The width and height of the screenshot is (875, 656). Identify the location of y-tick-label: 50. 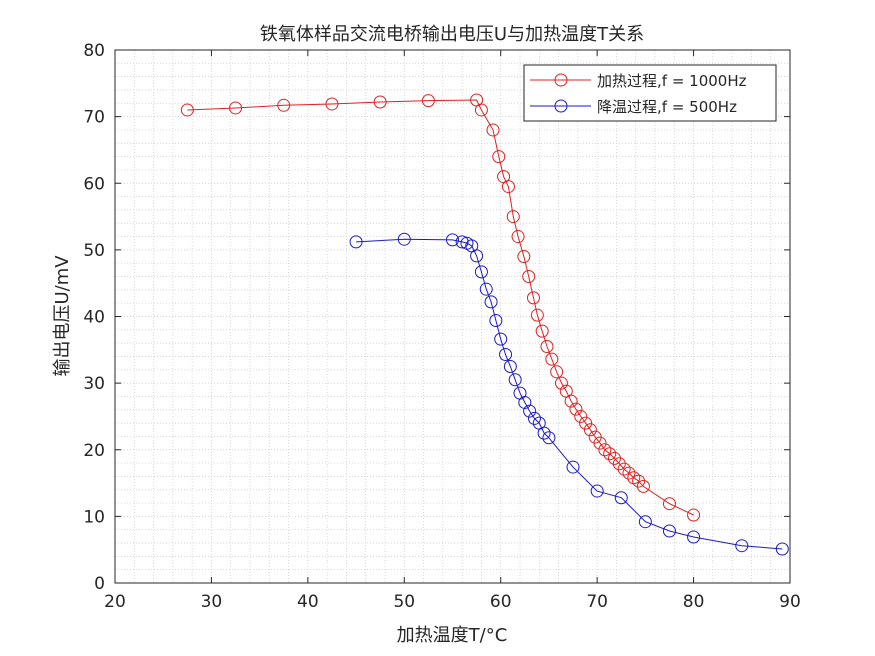
(94, 251).